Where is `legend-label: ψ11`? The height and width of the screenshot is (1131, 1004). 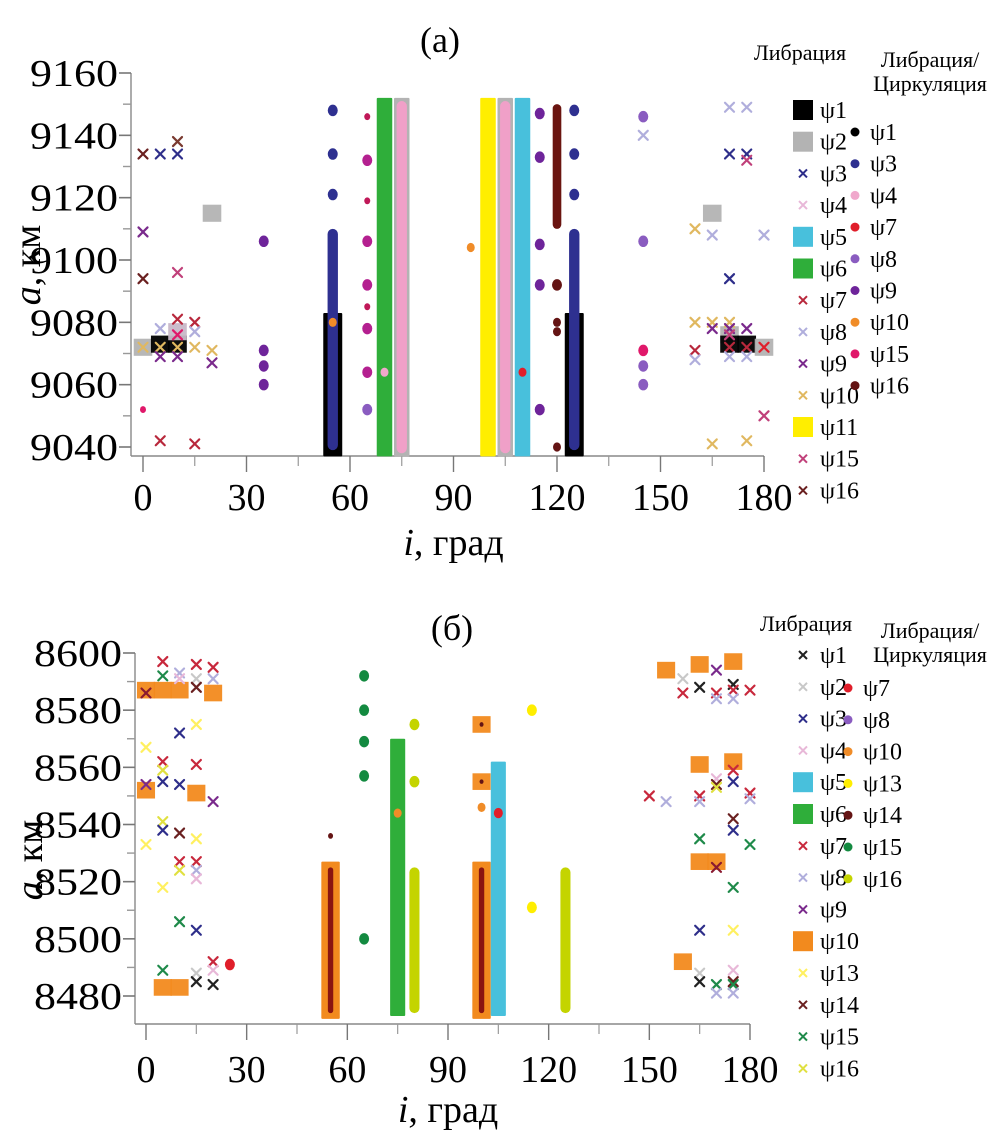 legend-label: ψ11 is located at coordinates (839, 428).